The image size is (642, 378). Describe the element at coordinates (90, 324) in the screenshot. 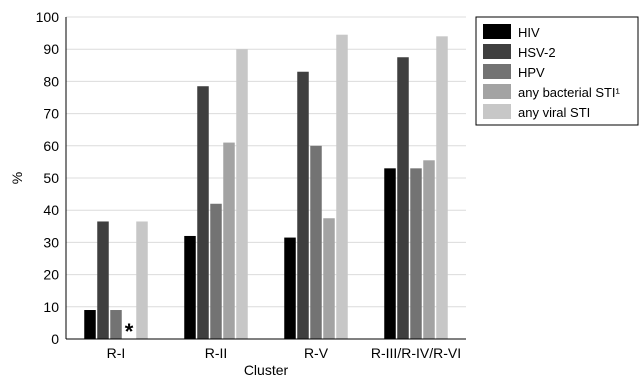

I see `bar-r-i-hiv` at that location.